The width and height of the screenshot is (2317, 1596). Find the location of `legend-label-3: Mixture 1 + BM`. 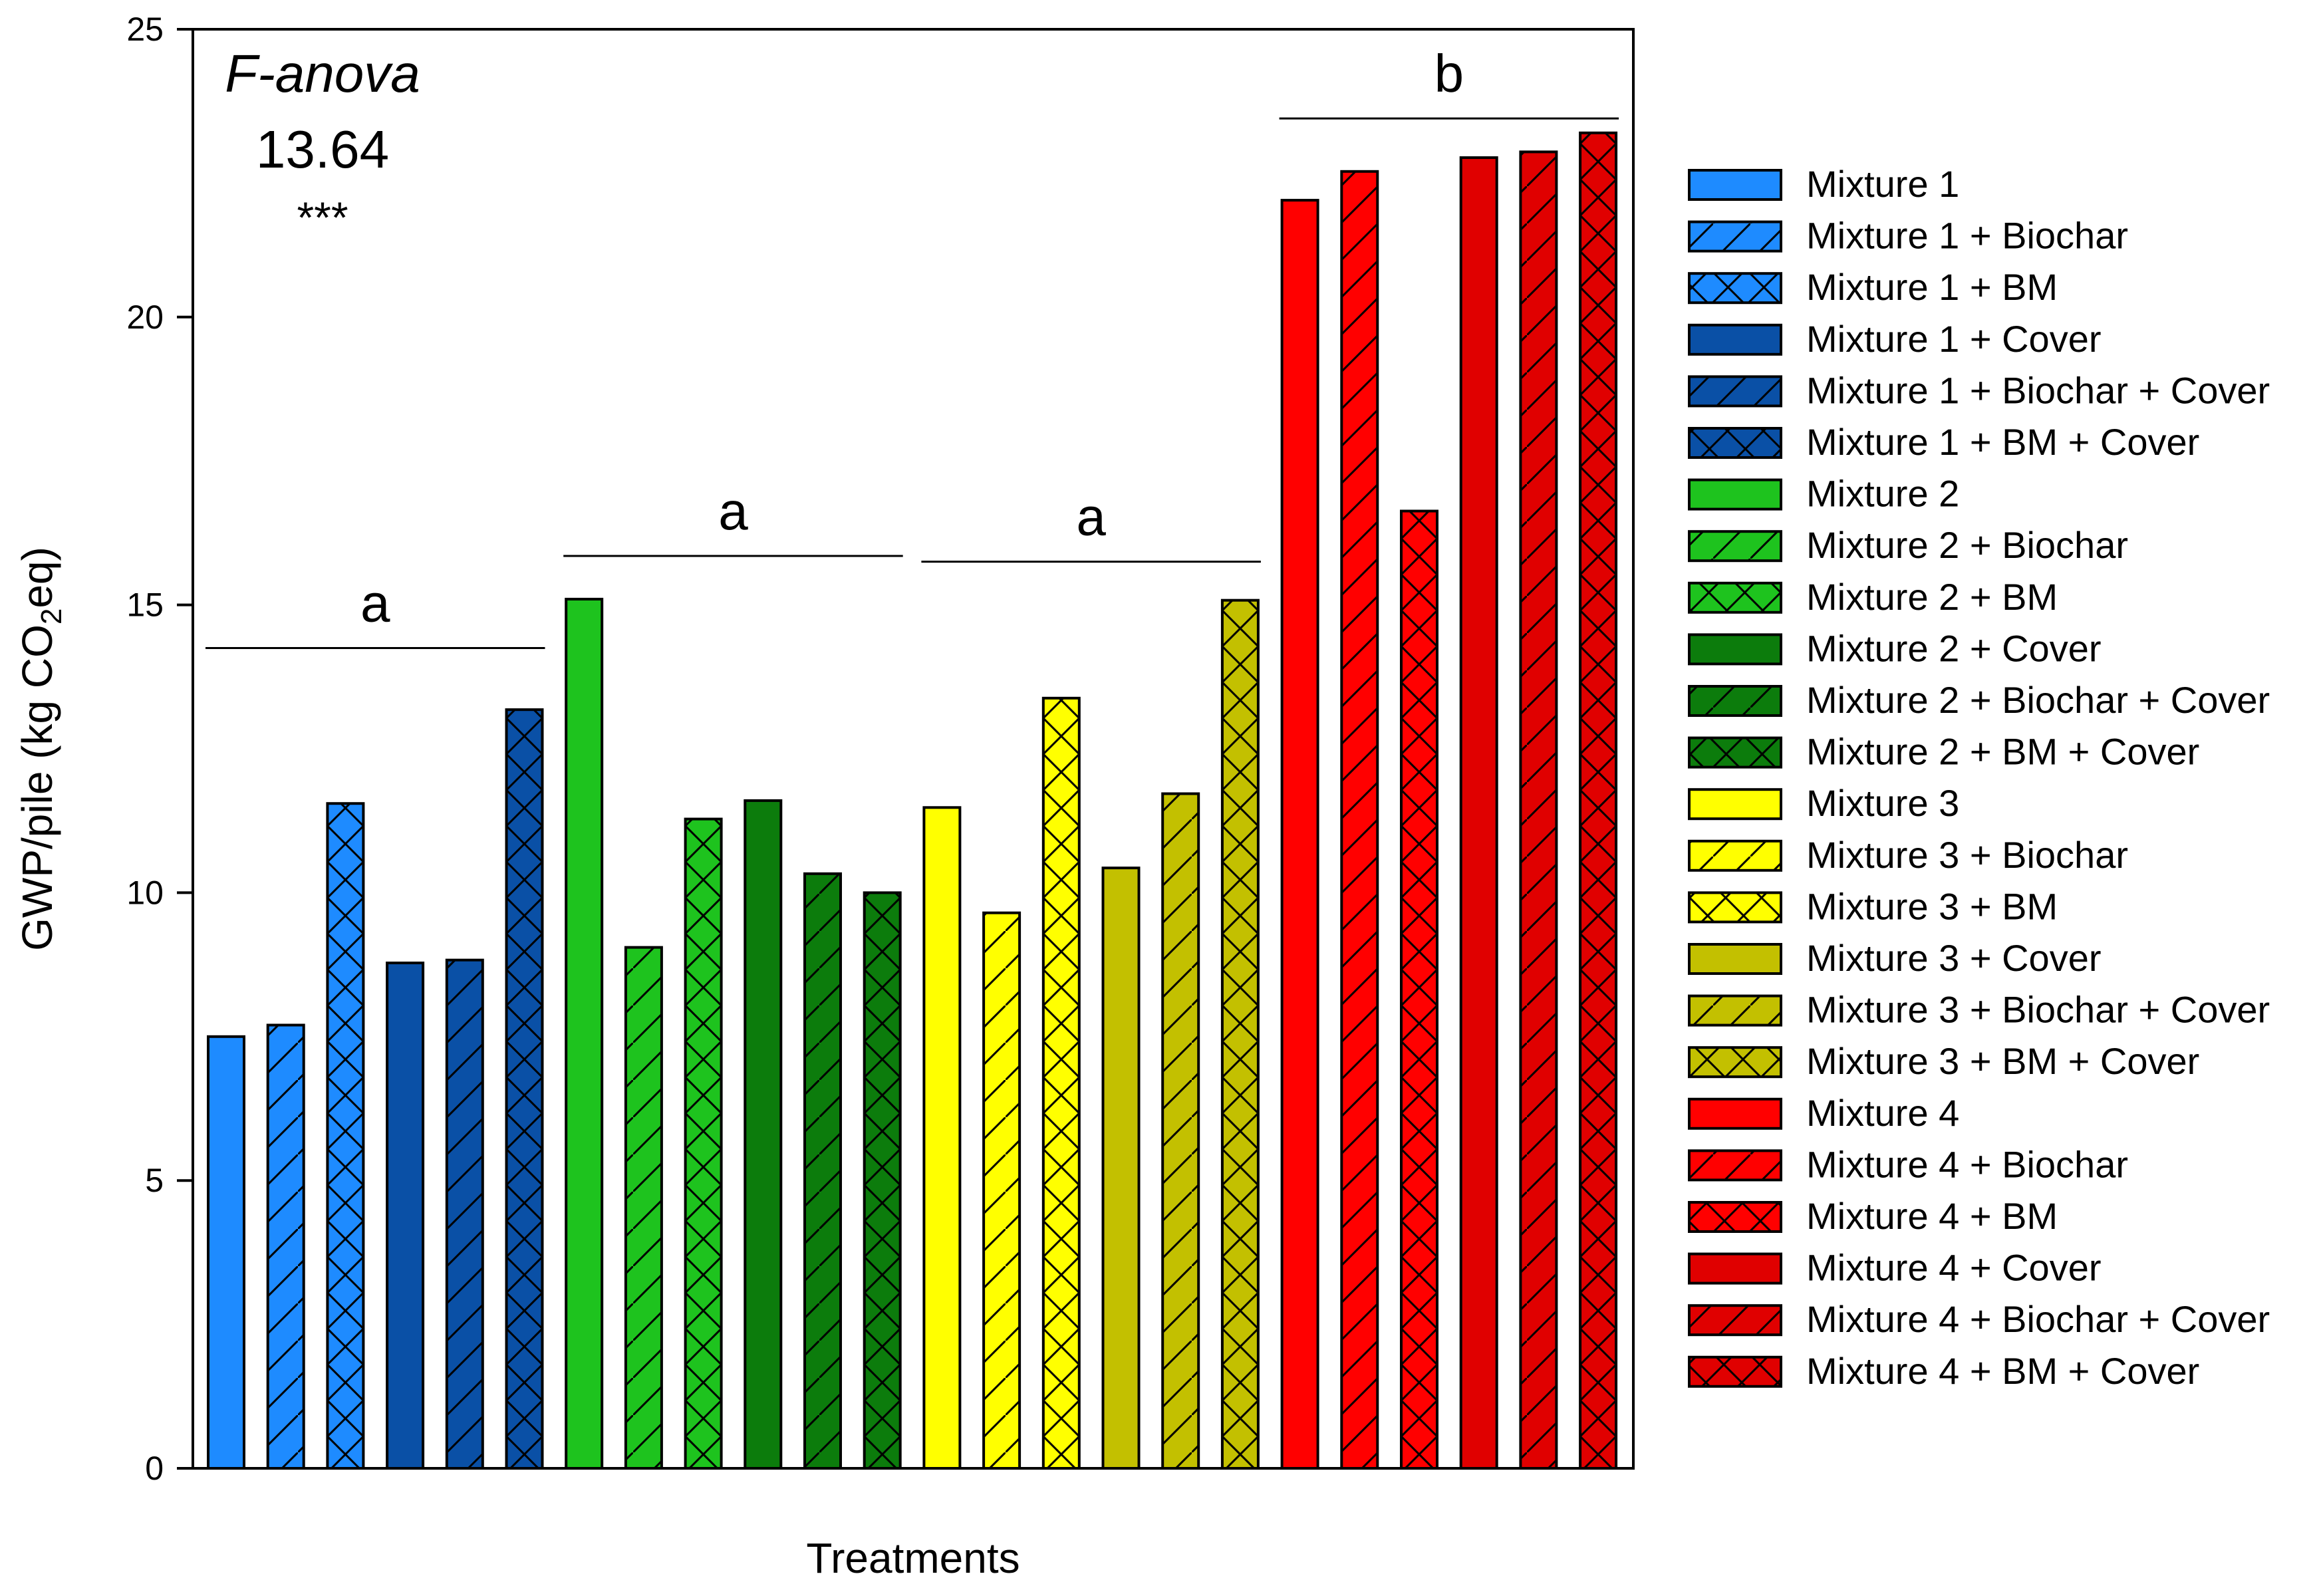

legend-label-3: Mixture 1 + BM is located at coordinates (1932, 287).